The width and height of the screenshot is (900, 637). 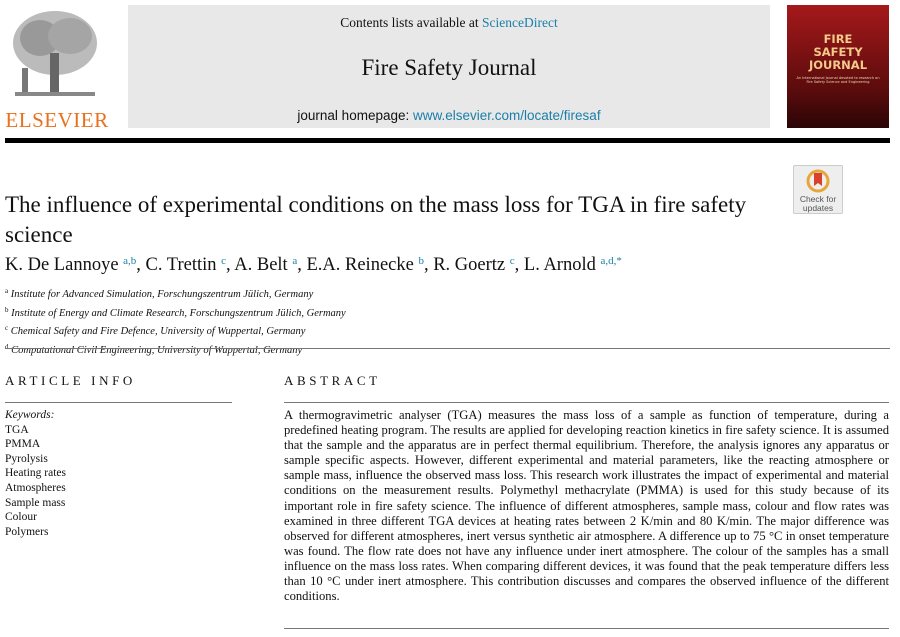 I want to click on author-affiliation: b, so click(x=421, y=261).